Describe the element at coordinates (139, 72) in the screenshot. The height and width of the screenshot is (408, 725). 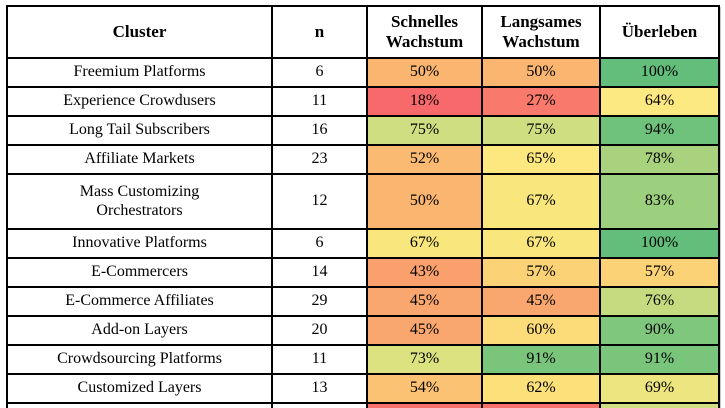
I see `cluster-name-cell: Freemium Platforms` at that location.